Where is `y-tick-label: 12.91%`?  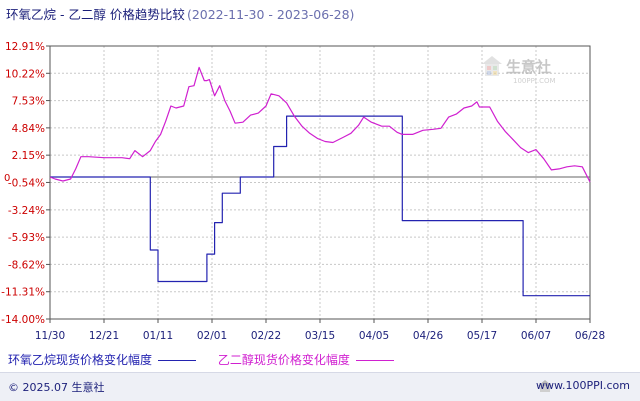
y-tick-label: 12.91% is located at coordinates (25, 47).